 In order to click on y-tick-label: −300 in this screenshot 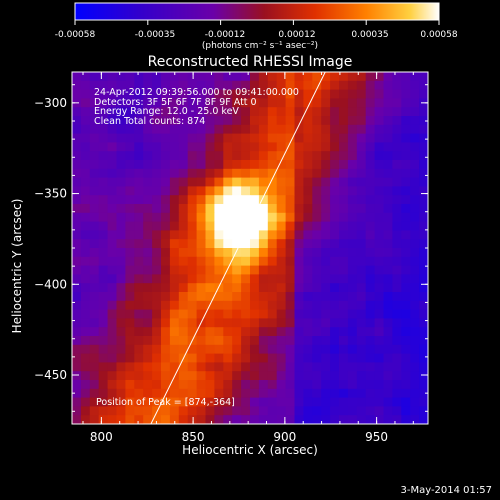, I will do `click(50, 103)`.